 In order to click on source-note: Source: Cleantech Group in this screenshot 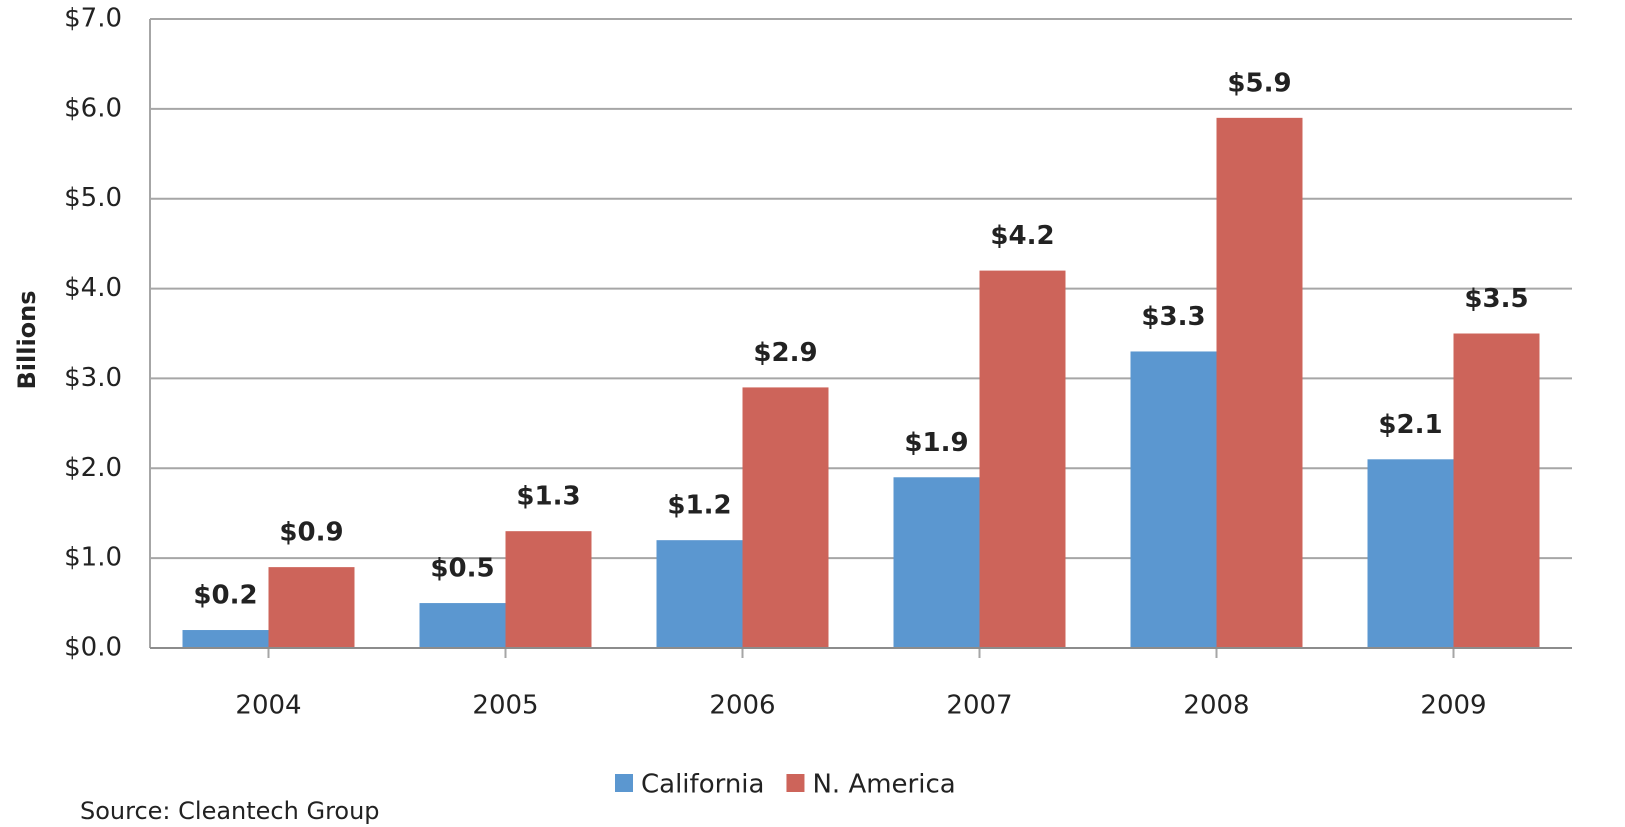, I will do `click(230, 811)`.